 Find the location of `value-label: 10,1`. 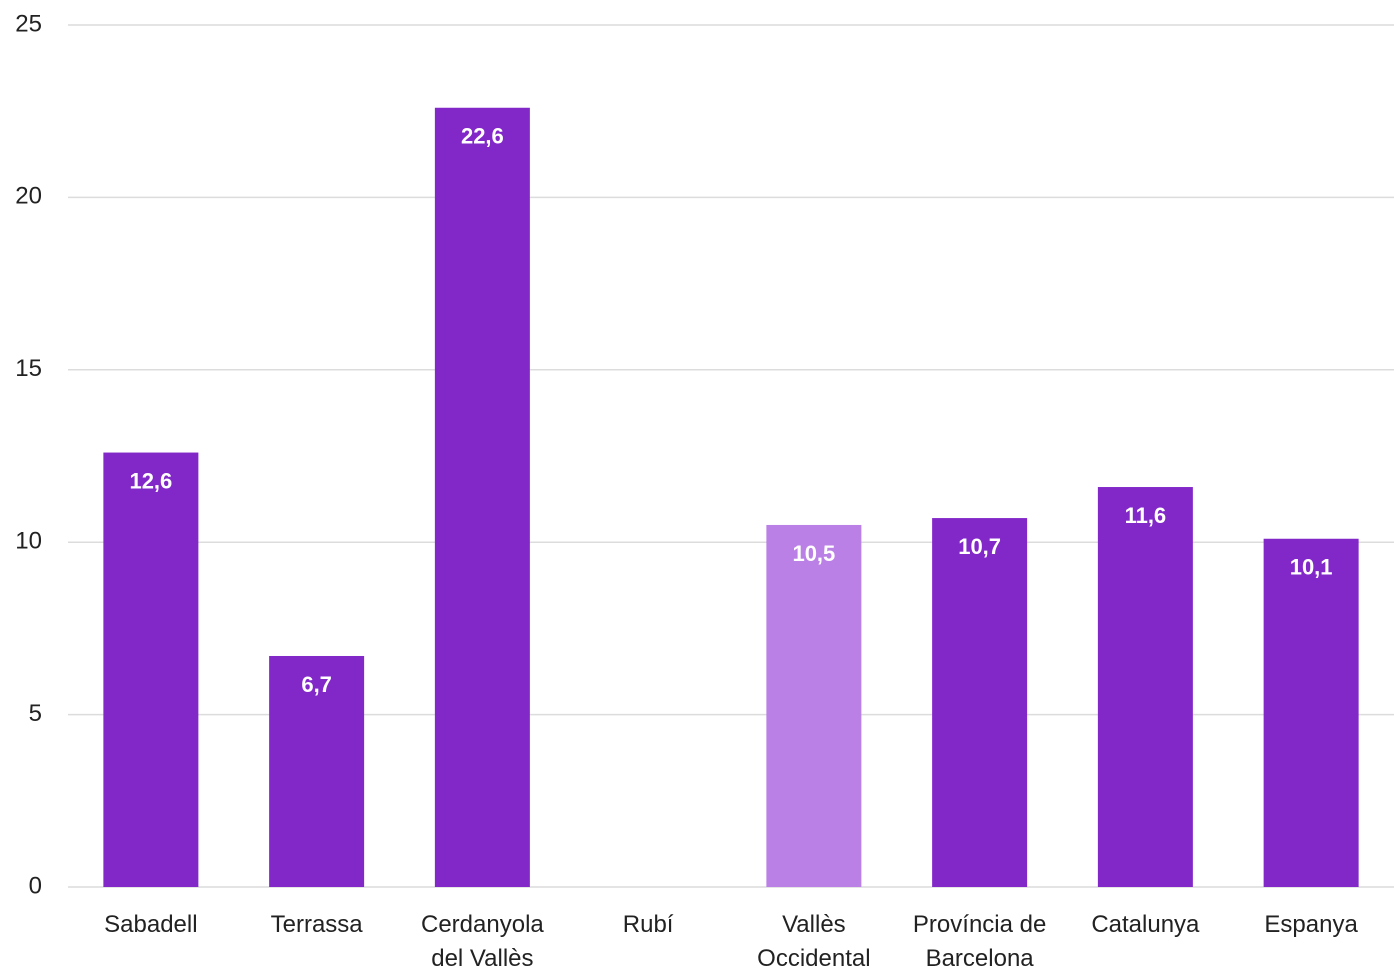

value-label: 10,1 is located at coordinates (1311, 567).